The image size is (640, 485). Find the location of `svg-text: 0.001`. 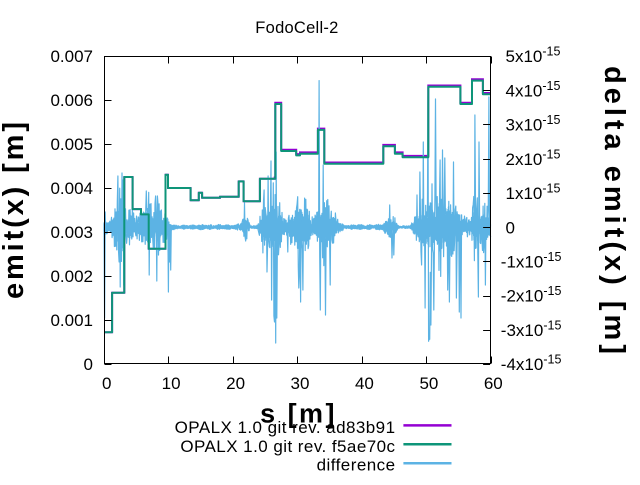

svg-text: 0.001 is located at coordinates (71, 320).